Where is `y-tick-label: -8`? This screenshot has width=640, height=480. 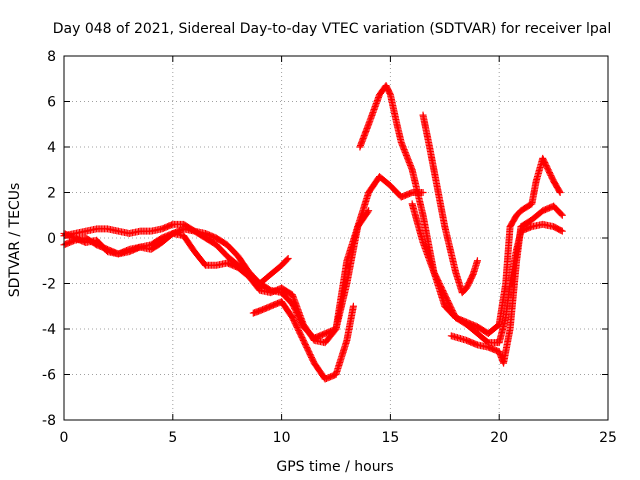
y-tick-label: -8 is located at coordinates (49, 421).